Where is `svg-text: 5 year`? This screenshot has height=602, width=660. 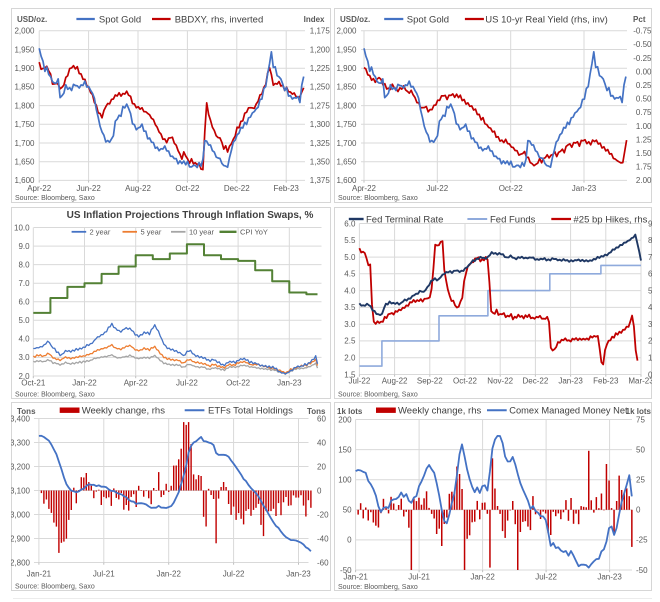
svg-text: 5 year is located at coordinates (151, 231).